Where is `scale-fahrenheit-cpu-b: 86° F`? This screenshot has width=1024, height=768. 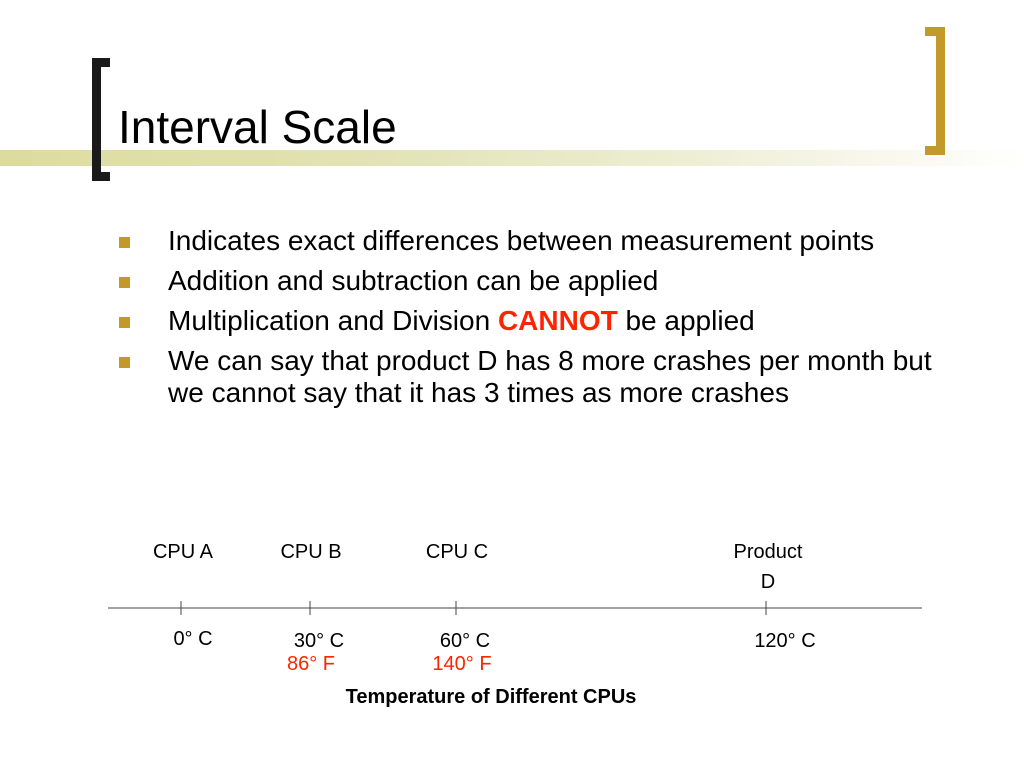
scale-fahrenheit-cpu-b: 86° F is located at coordinates (311, 664).